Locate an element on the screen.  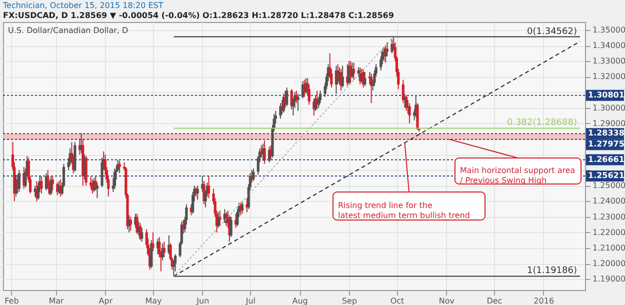
x-tick-label: 2016 is located at coordinates (544, 300).